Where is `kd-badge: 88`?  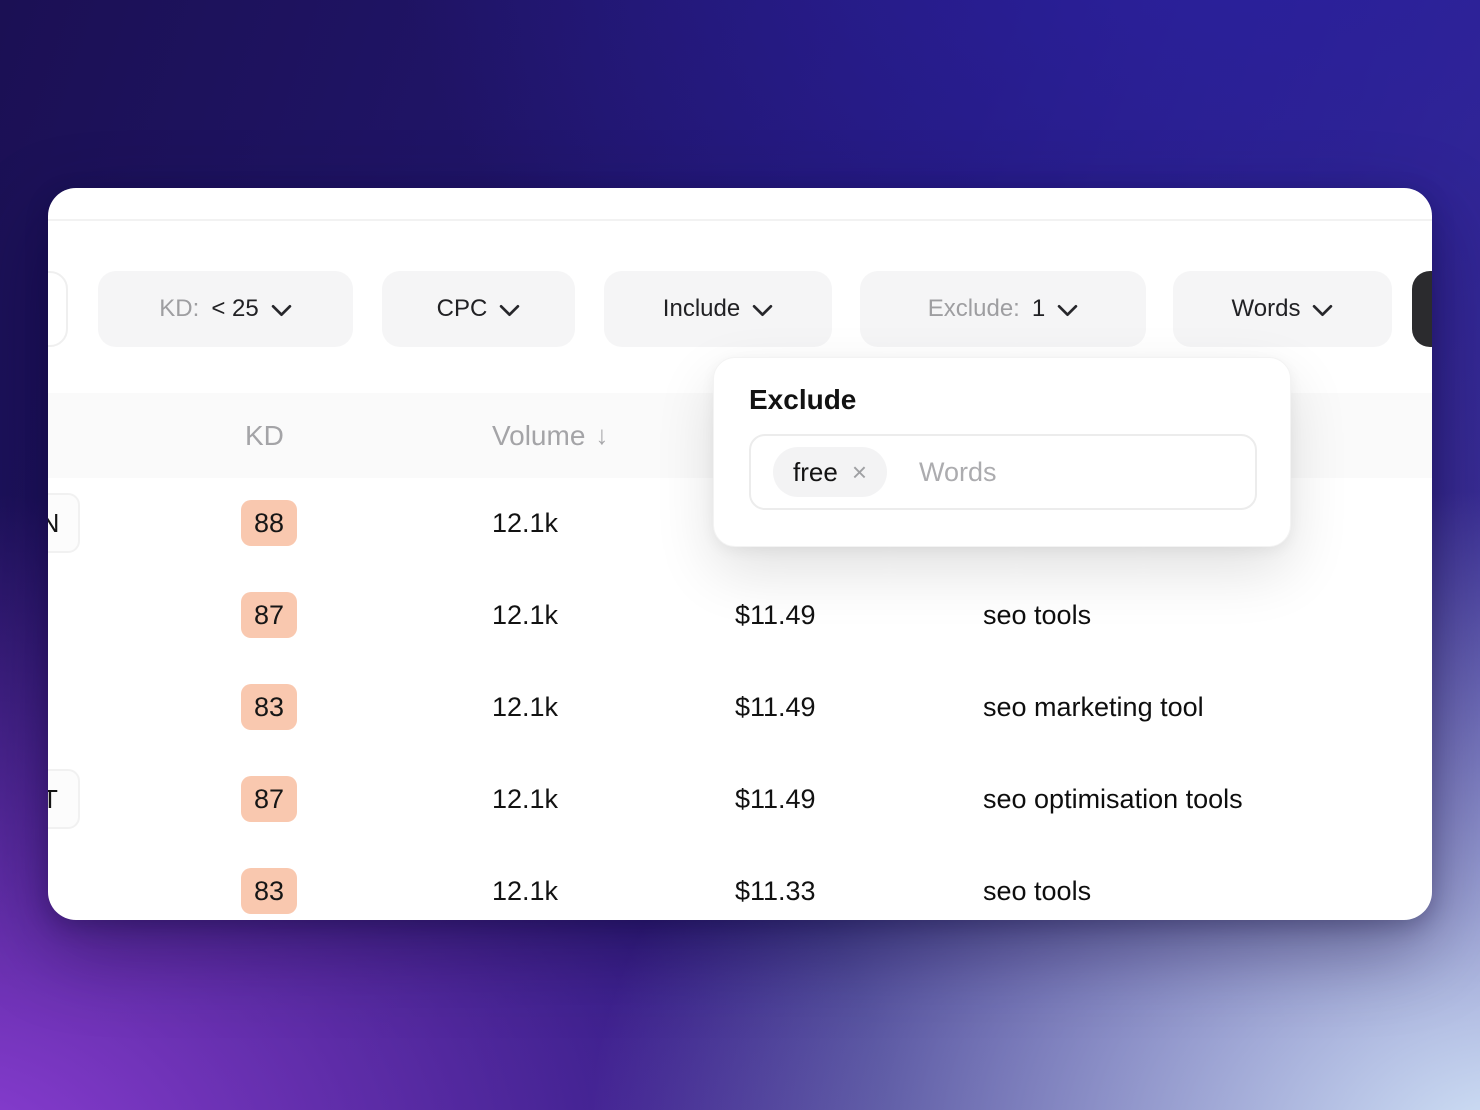 kd-badge: 88 is located at coordinates (269, 523).